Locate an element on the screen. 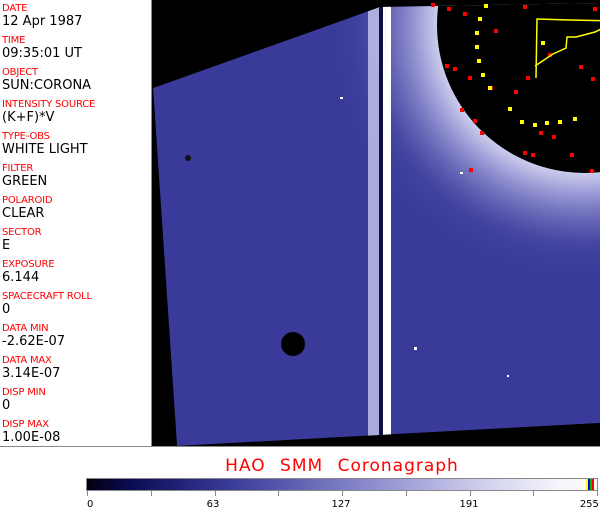 This screenshot has width=600, height=512. field-disp-max: DISP MAX 1.00E-08 is located at coordinates (31, 432).